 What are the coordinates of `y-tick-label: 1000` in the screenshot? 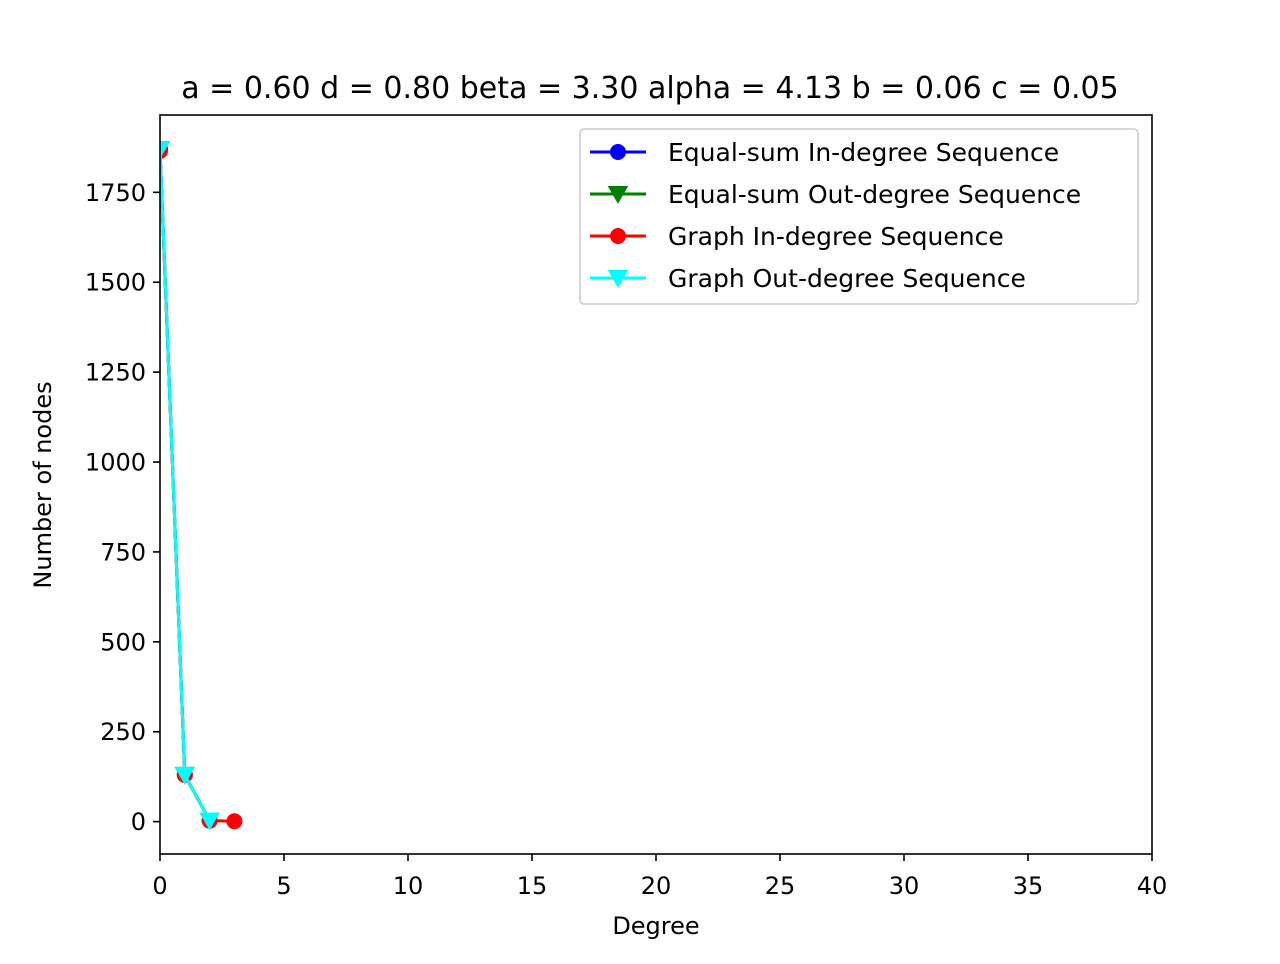 It's located at (115, 463).